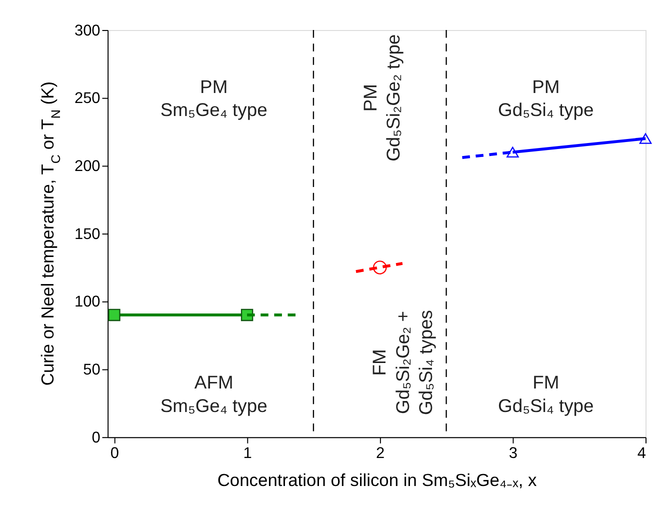 This screenshot has width=662, height=515. I want to click on annotation: PM Gd₅Si₂Ge₂ type, so click(381, 98).